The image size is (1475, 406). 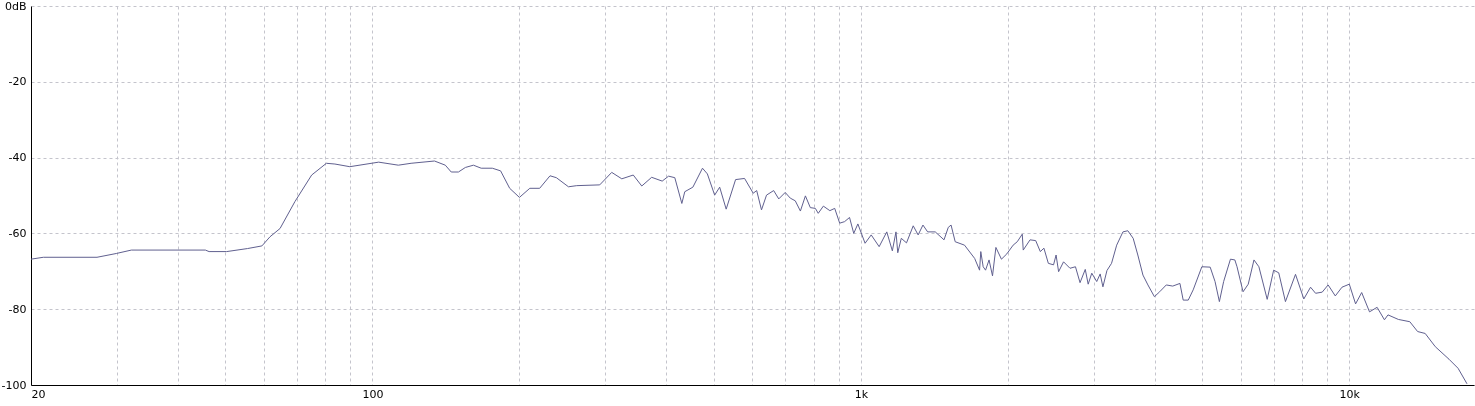 What do you see at coordinates (17, 233) in the screenshot?
I see `y-tick-label: -60` at bounding box center [17, 233].